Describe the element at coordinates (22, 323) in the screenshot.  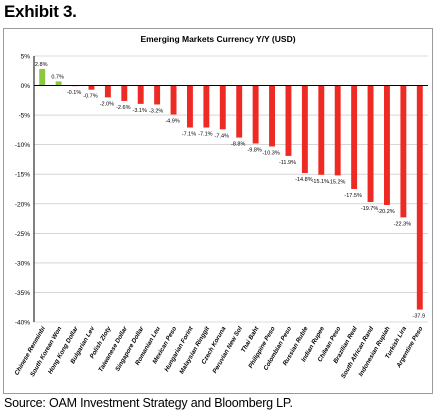
I see `y-tick-label: -40%` at that location.